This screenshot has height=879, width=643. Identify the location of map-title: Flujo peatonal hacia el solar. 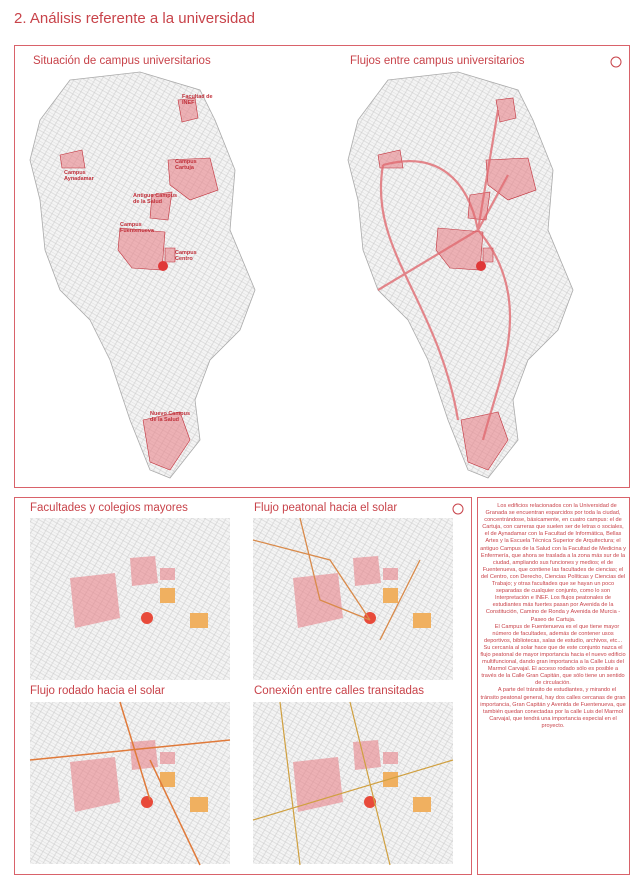
(326, 508).